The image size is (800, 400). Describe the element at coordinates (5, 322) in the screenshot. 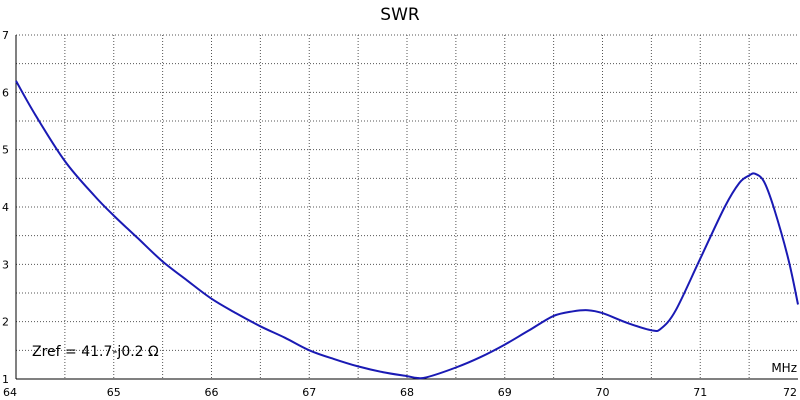

I see `y-tick-label: 2` at that location.